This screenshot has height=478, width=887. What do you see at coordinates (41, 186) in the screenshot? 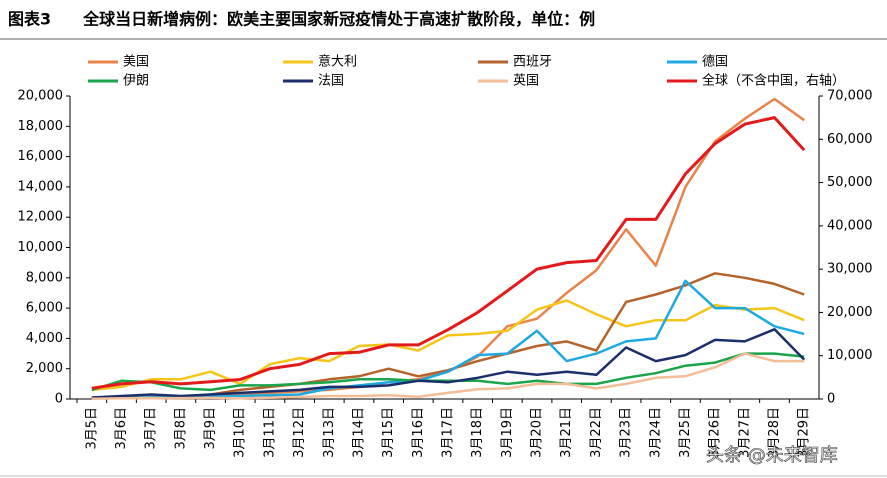
I see `y-tick-label: 14,000` at bounding box center [41, 186].